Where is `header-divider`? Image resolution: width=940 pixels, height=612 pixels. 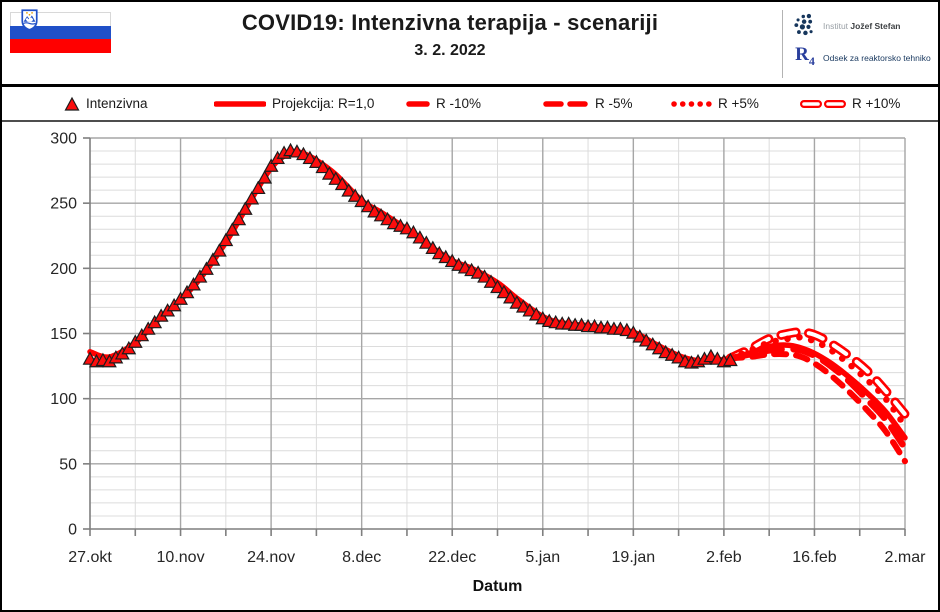 header-divider is located at coordinates (470, 85).